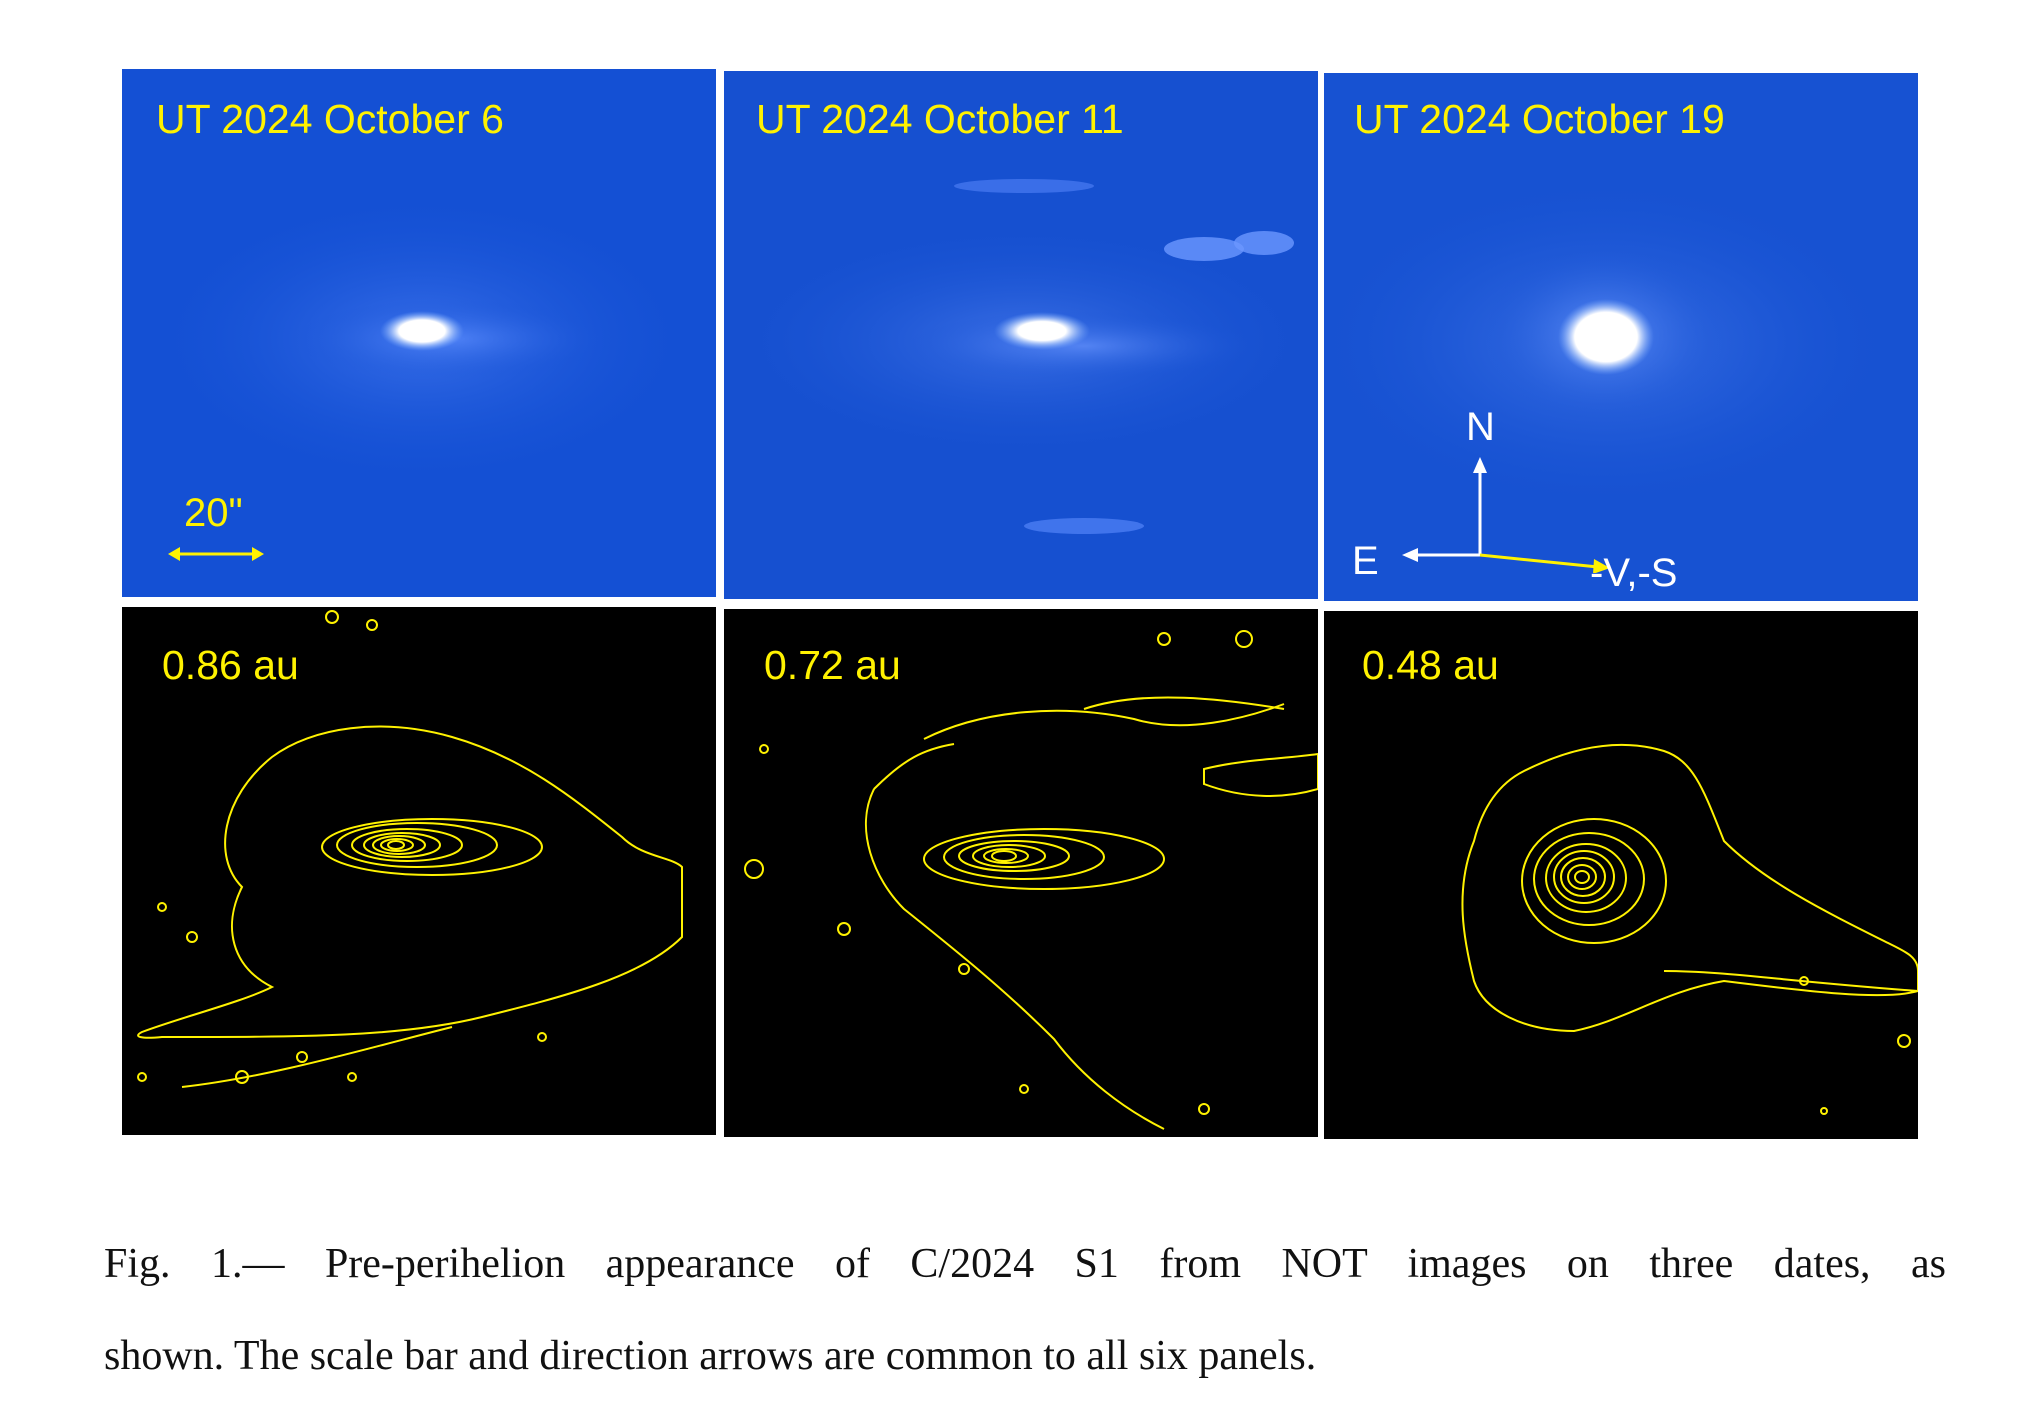  Describe the element at coordinates (1506, 515) in the screenshot. I see `compass-arrows` at that location.